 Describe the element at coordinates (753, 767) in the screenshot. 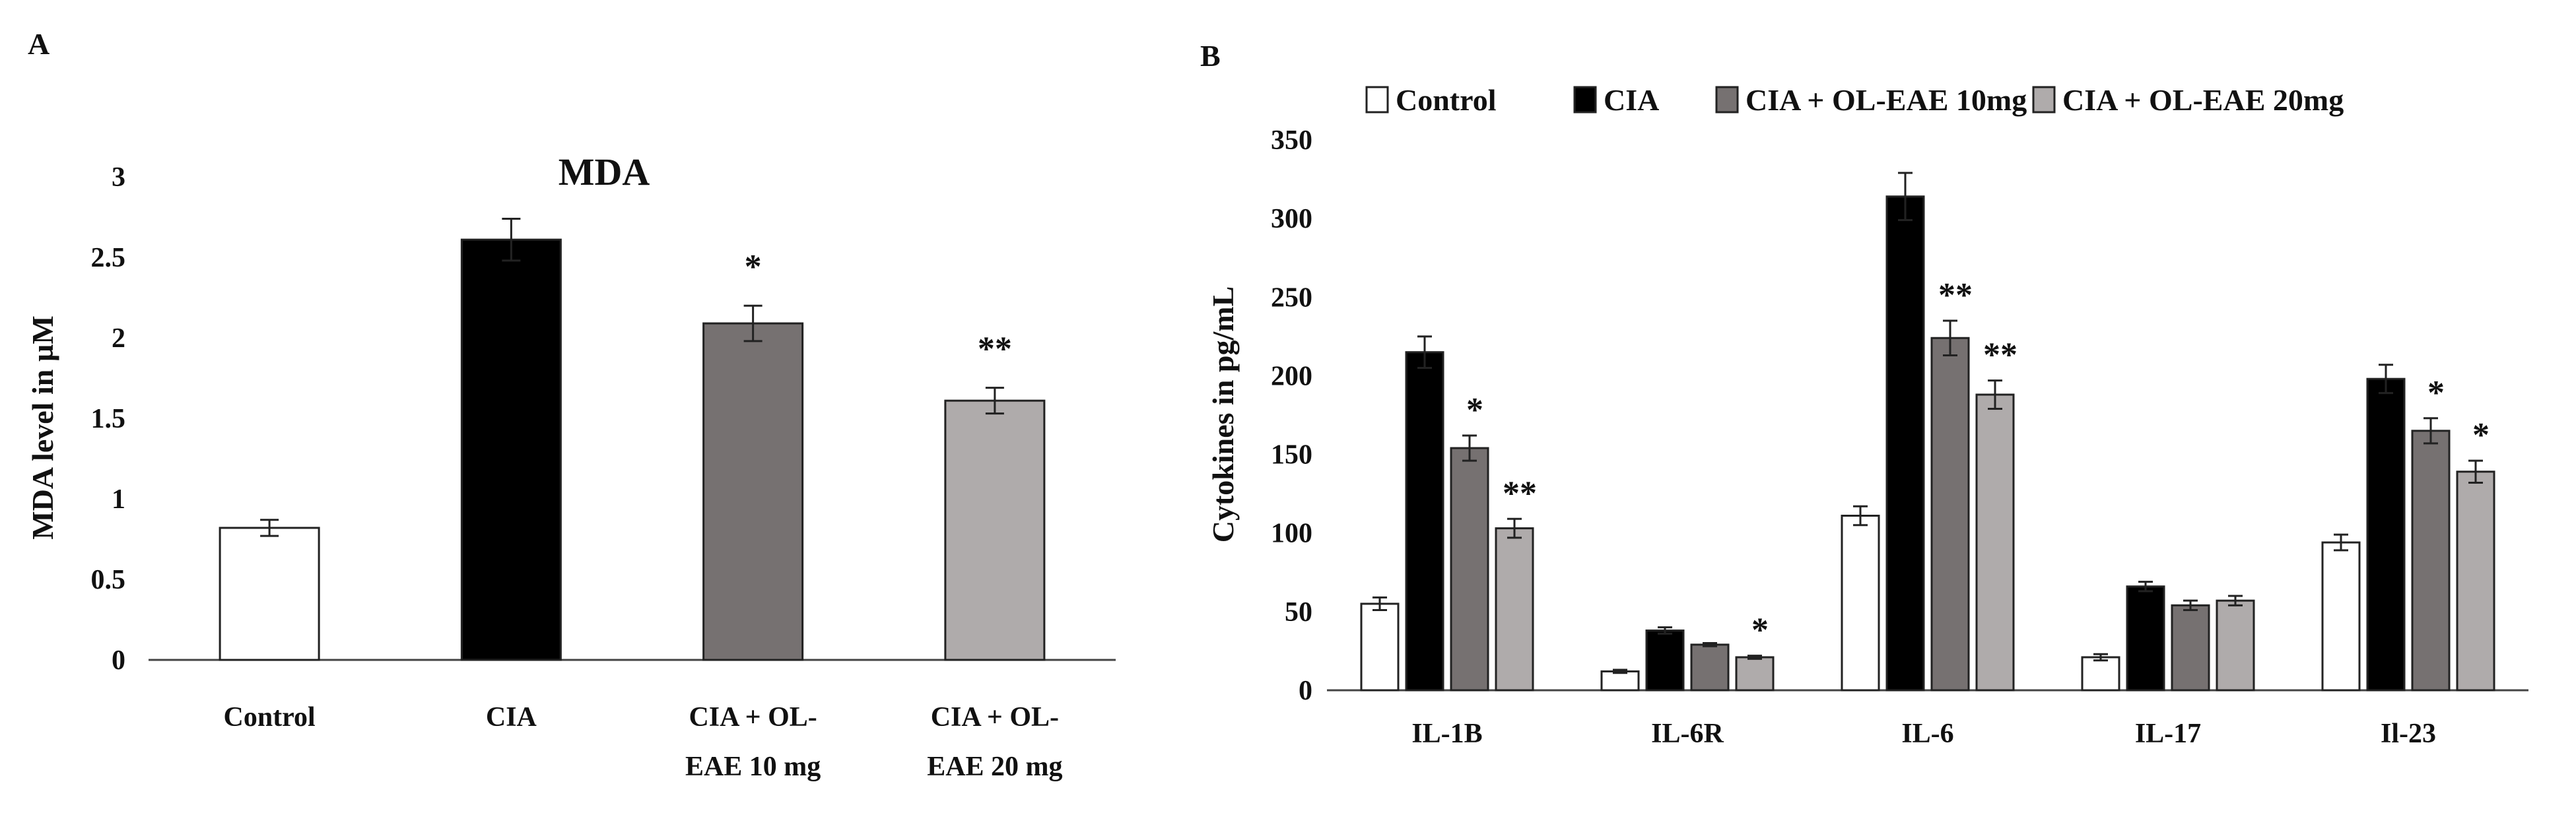

I see `chart-a-x-tick-label: EAE 10 mg` at that location.